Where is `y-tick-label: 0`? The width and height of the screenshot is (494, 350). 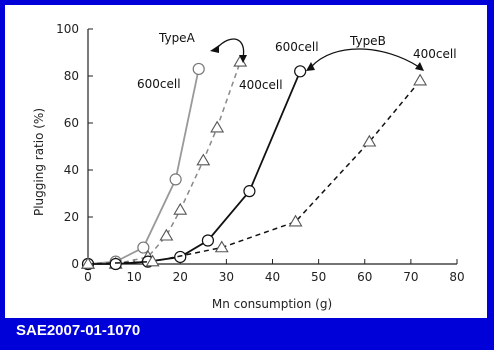
y-tick-label: 0 is located at coordinates (75, 264).